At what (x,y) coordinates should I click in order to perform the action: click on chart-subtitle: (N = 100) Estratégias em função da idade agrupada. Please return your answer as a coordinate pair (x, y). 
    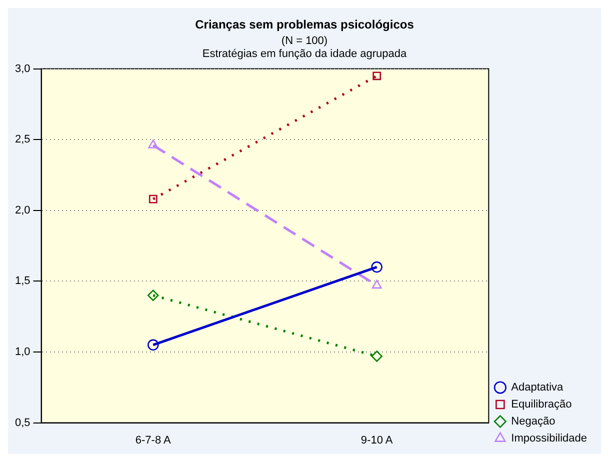
    Looking at the image, I should click on (305, 47).